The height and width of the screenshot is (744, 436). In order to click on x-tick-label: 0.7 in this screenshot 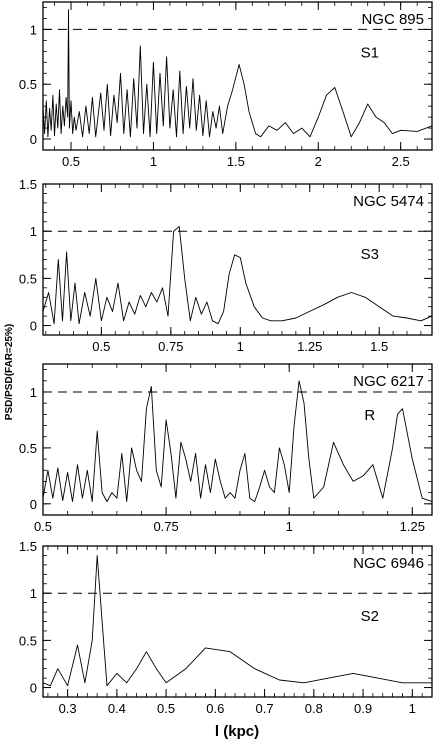, I will do `click(265, 708)`.